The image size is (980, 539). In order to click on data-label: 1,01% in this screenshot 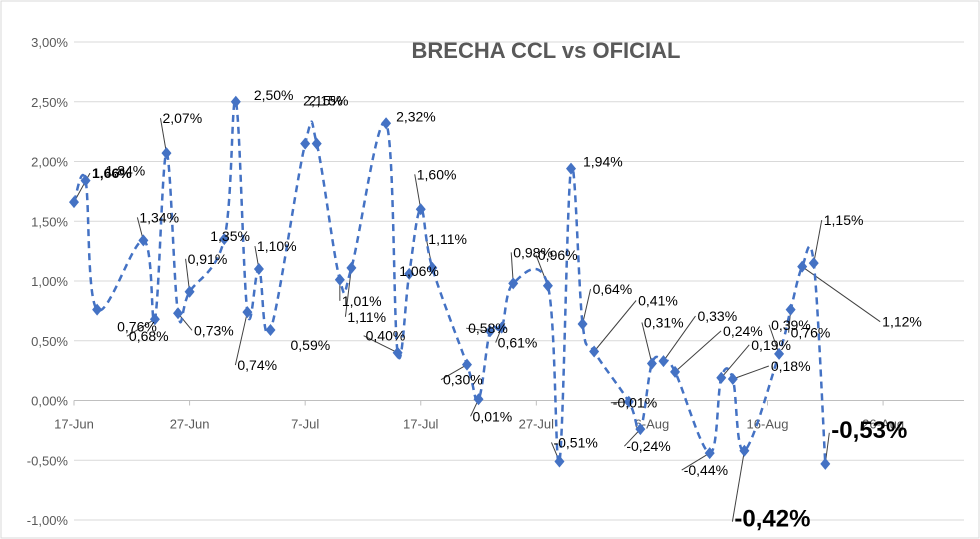, I will do `click(362, 301)`.